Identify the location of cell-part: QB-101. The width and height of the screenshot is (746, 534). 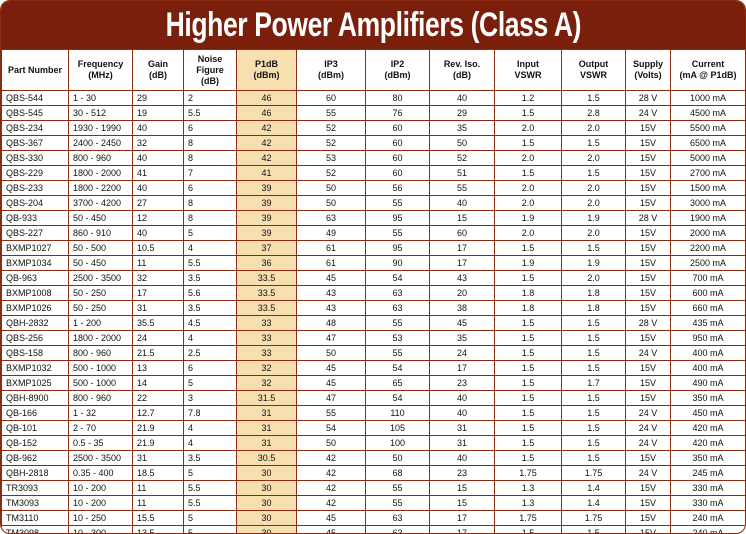
(35, 428).